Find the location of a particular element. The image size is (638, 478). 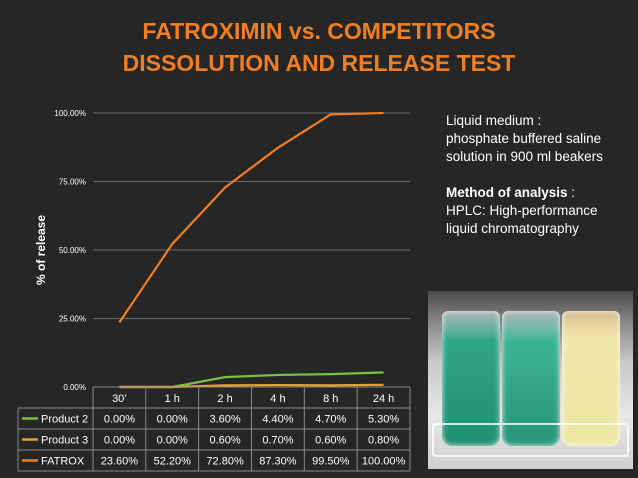

category-label: 2 h is located at coordinates (224, 399).